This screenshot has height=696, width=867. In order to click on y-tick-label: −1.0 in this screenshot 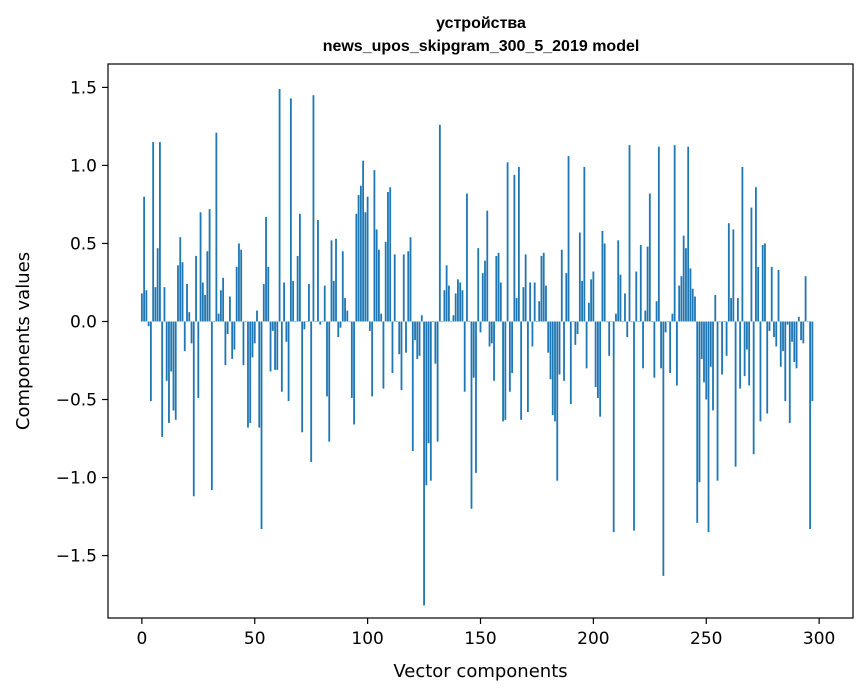, I will do `click(76, 479)`.